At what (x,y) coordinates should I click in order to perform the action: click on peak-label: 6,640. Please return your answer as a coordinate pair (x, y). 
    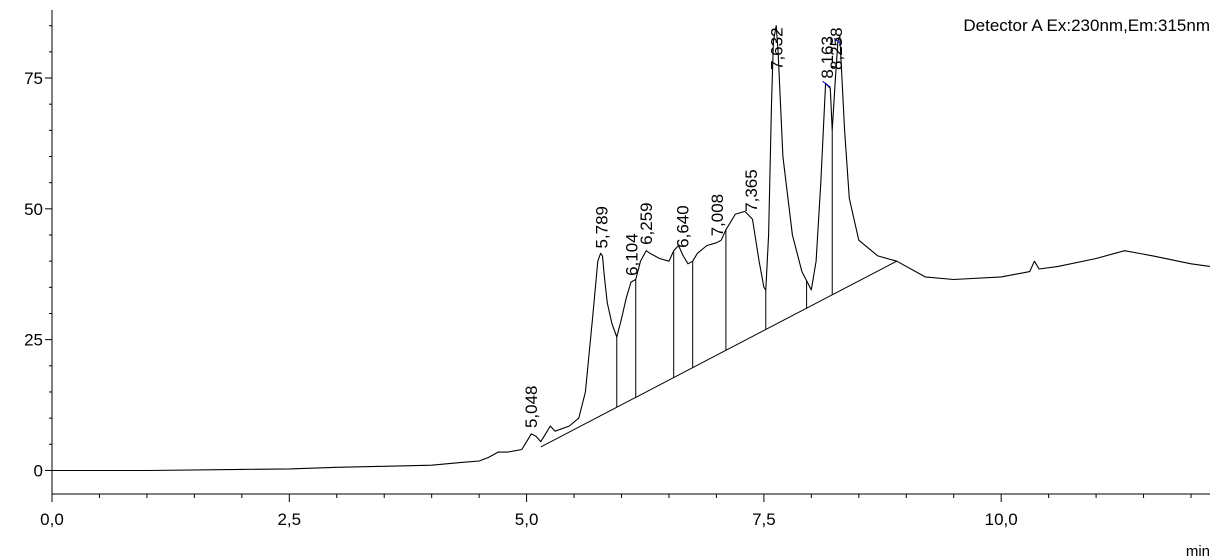
    Looking at the image, I should click on (682, 226).